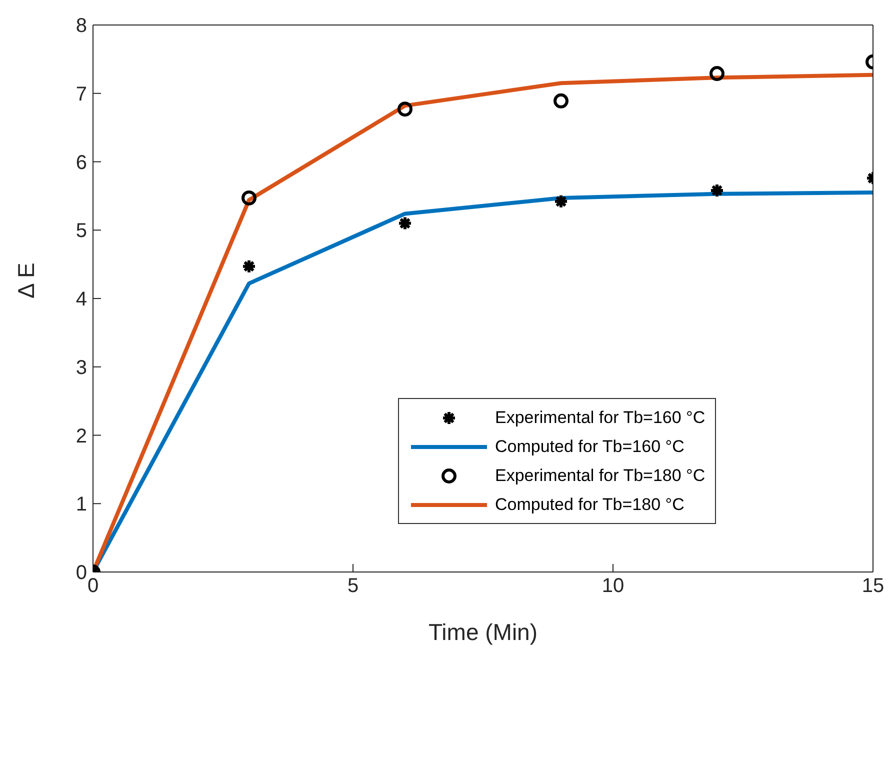 This screenshot has width=892, height=778. What do you see at coordinates (81, 94) in the screenshot?
I see `y-tick-label: 7` at bounding box center [81, 94].